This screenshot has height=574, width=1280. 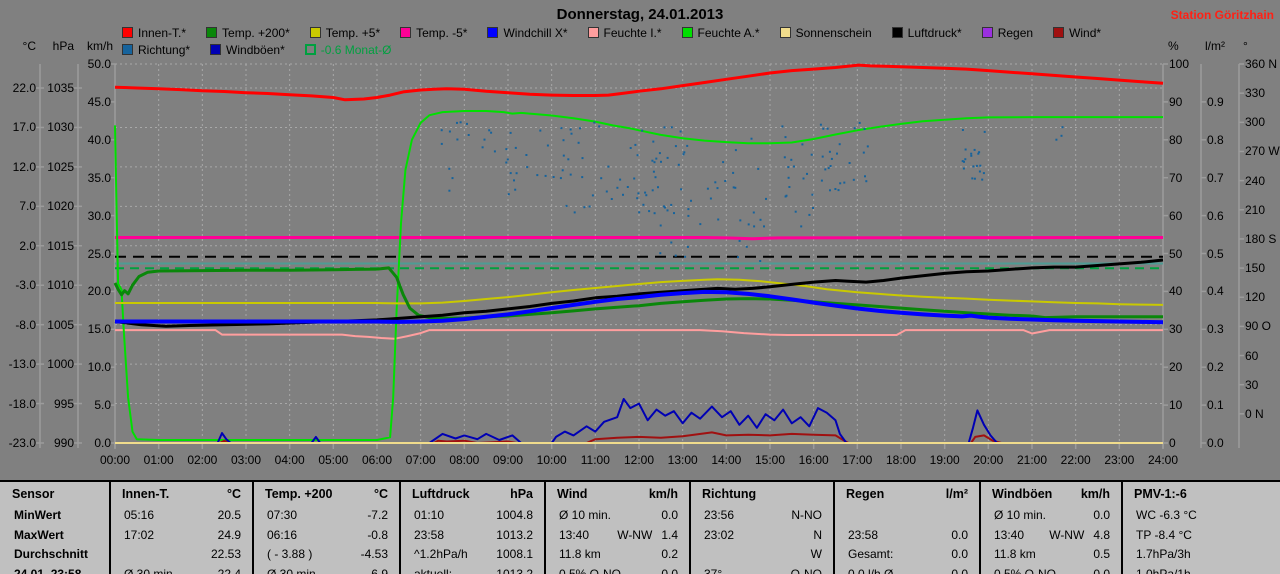 What do you see at coordinates (1172, 443) in the screenshot?
I see `tick-%-0: 0` at bounding box center [1172, 443].